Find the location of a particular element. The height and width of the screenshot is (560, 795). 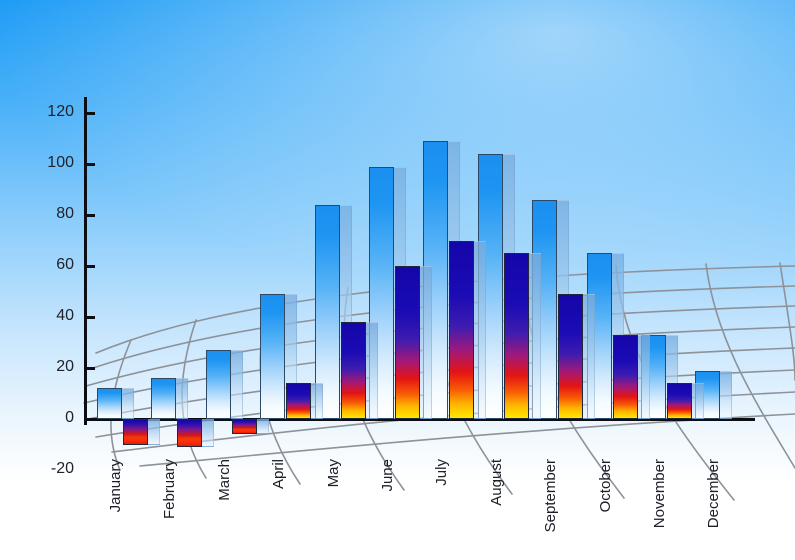

y-tick-label: 60 is located at coordinates (65, 264).